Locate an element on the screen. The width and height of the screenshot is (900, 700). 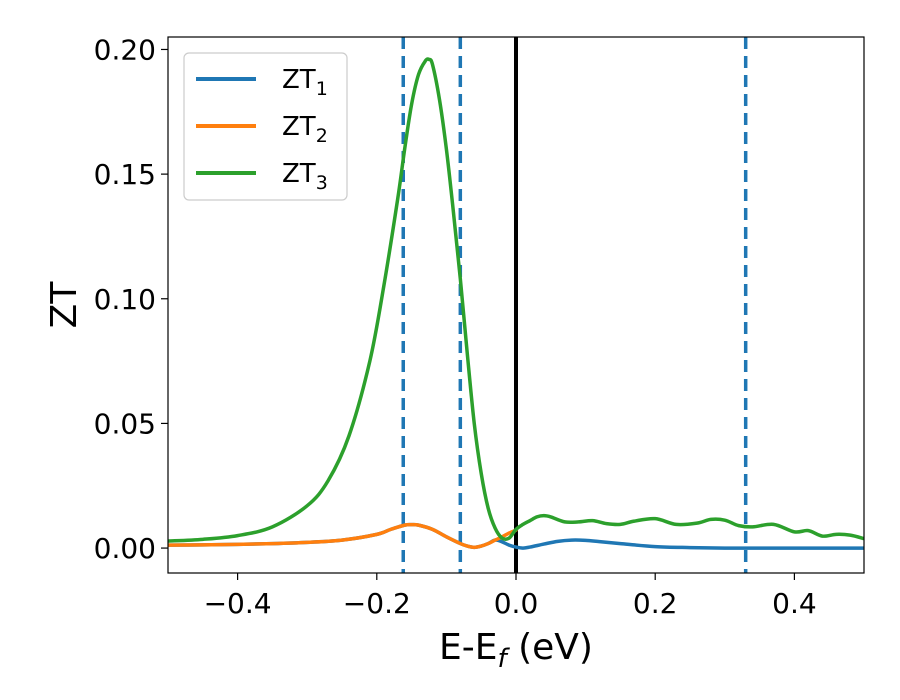
series-line-zt2 is located at coordinates (343, 536).